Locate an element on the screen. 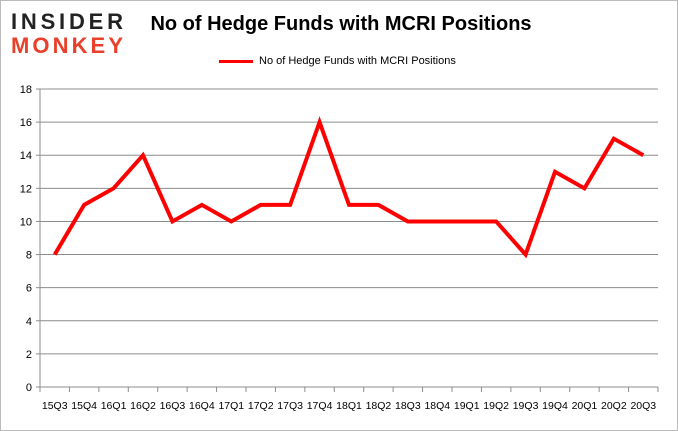 This screenshot has height=431, width=678. x-tick-label: 20Q1 is located at coordinates (585, 406).